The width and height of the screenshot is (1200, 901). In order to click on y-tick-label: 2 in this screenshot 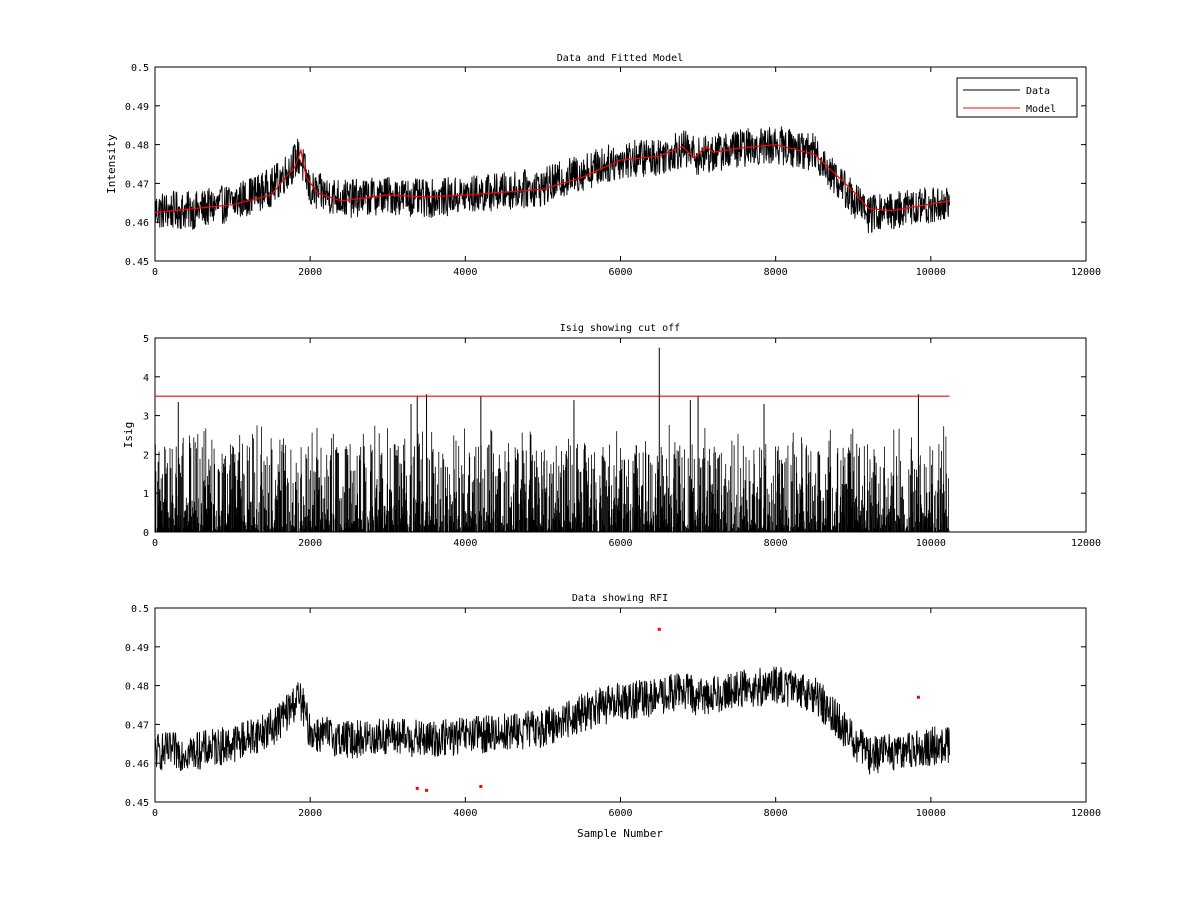, I will do `click(146, 455)`.